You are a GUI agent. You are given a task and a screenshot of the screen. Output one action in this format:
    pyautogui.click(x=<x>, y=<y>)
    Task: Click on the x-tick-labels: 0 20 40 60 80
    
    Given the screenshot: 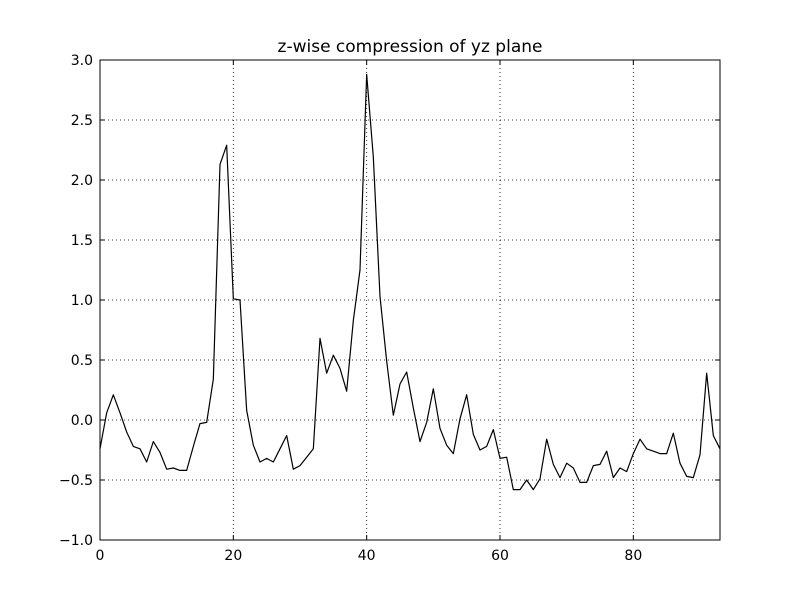 What is the action you would take?
    pyautogui.click(x=369, y=556)
    